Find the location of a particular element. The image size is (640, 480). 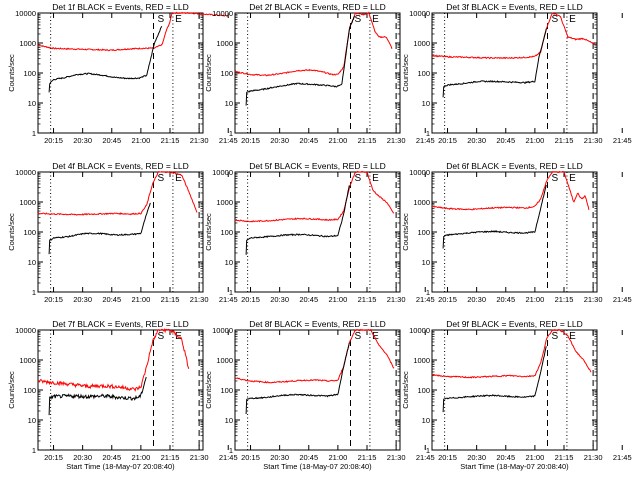

chart-title: Det 6f BLACK = Events, RED = LLD is located at coordinates (514, 166).